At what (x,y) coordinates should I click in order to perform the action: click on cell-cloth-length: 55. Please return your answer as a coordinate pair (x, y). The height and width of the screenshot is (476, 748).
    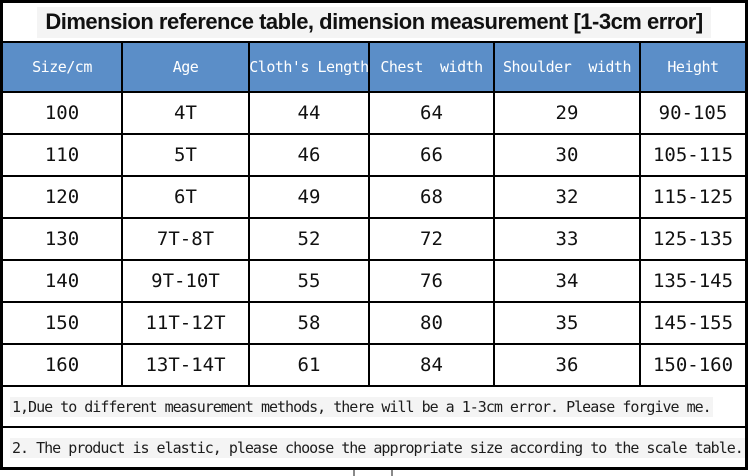
    Looking at the image, I should click on (310, 281).